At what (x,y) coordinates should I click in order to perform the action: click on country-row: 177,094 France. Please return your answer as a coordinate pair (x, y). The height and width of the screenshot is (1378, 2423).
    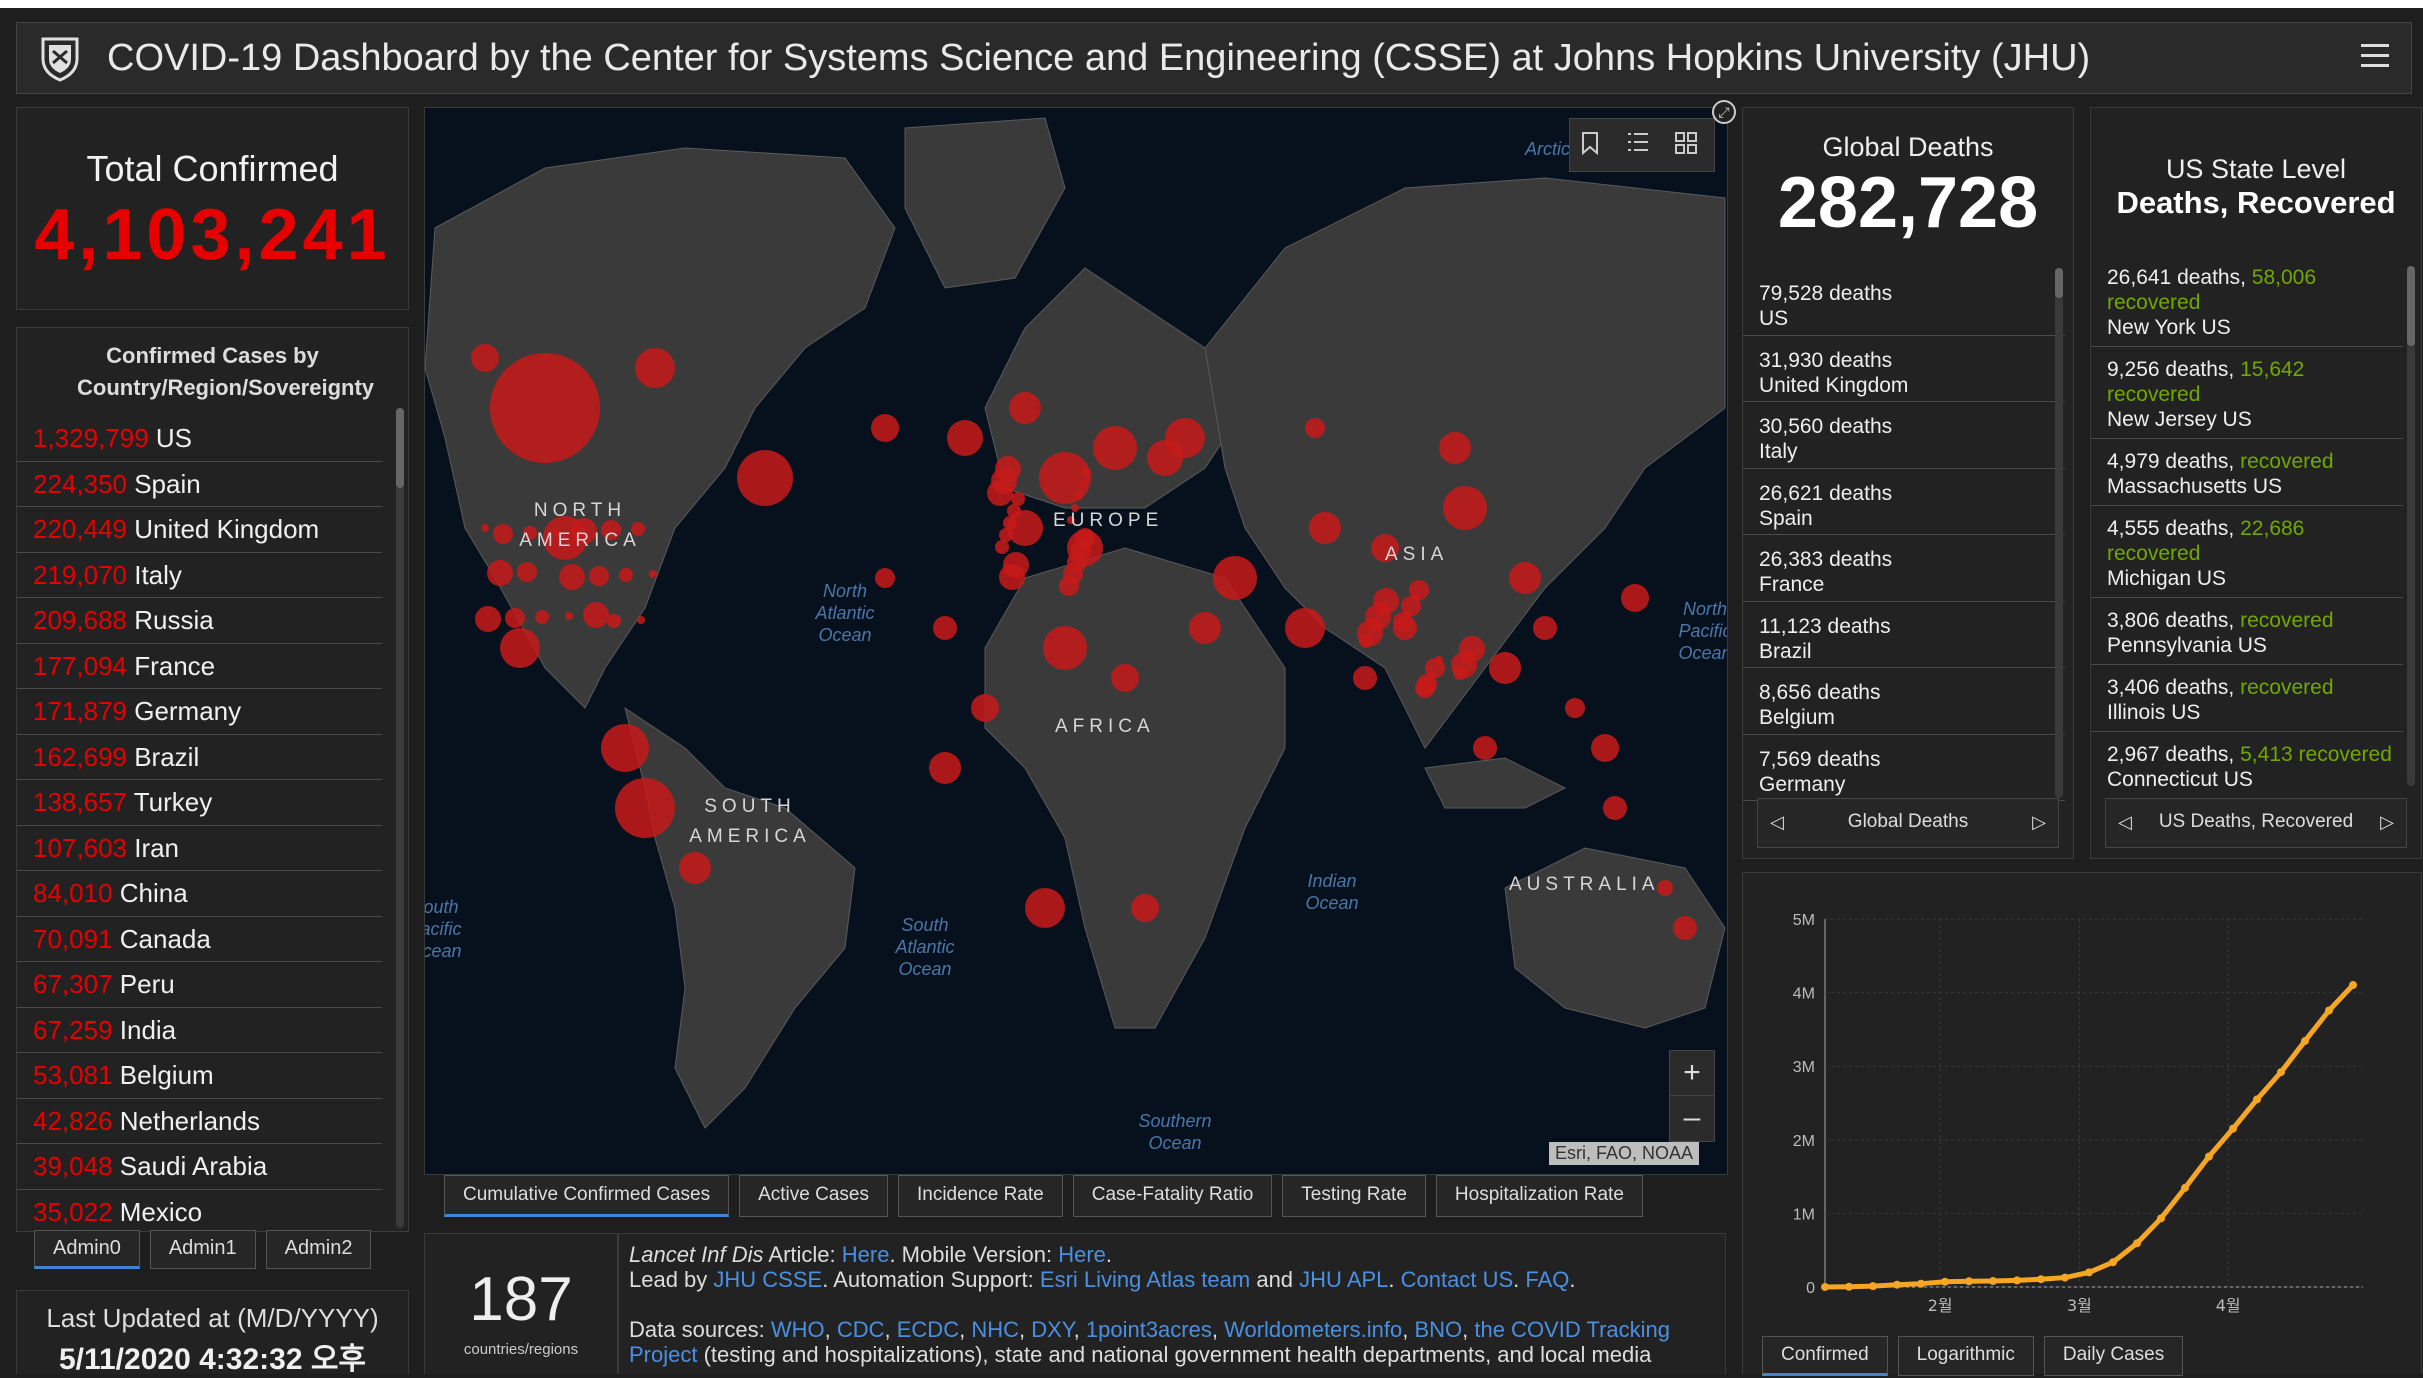
    Looking at the image, I should click on (199, 666).